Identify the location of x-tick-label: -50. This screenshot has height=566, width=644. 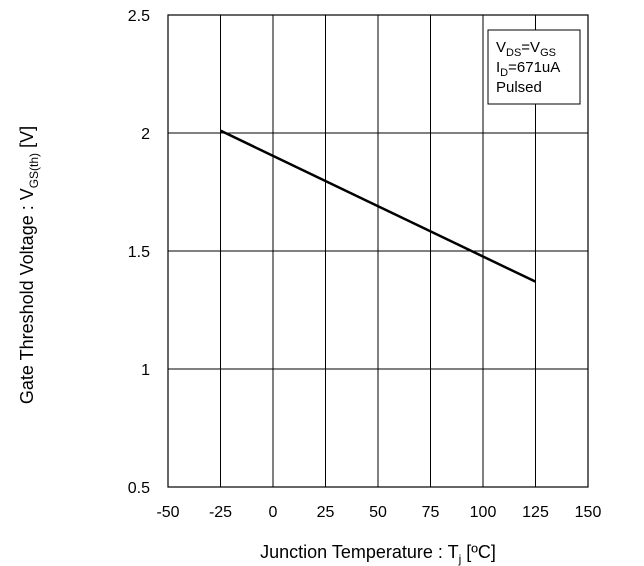
(167, 512).